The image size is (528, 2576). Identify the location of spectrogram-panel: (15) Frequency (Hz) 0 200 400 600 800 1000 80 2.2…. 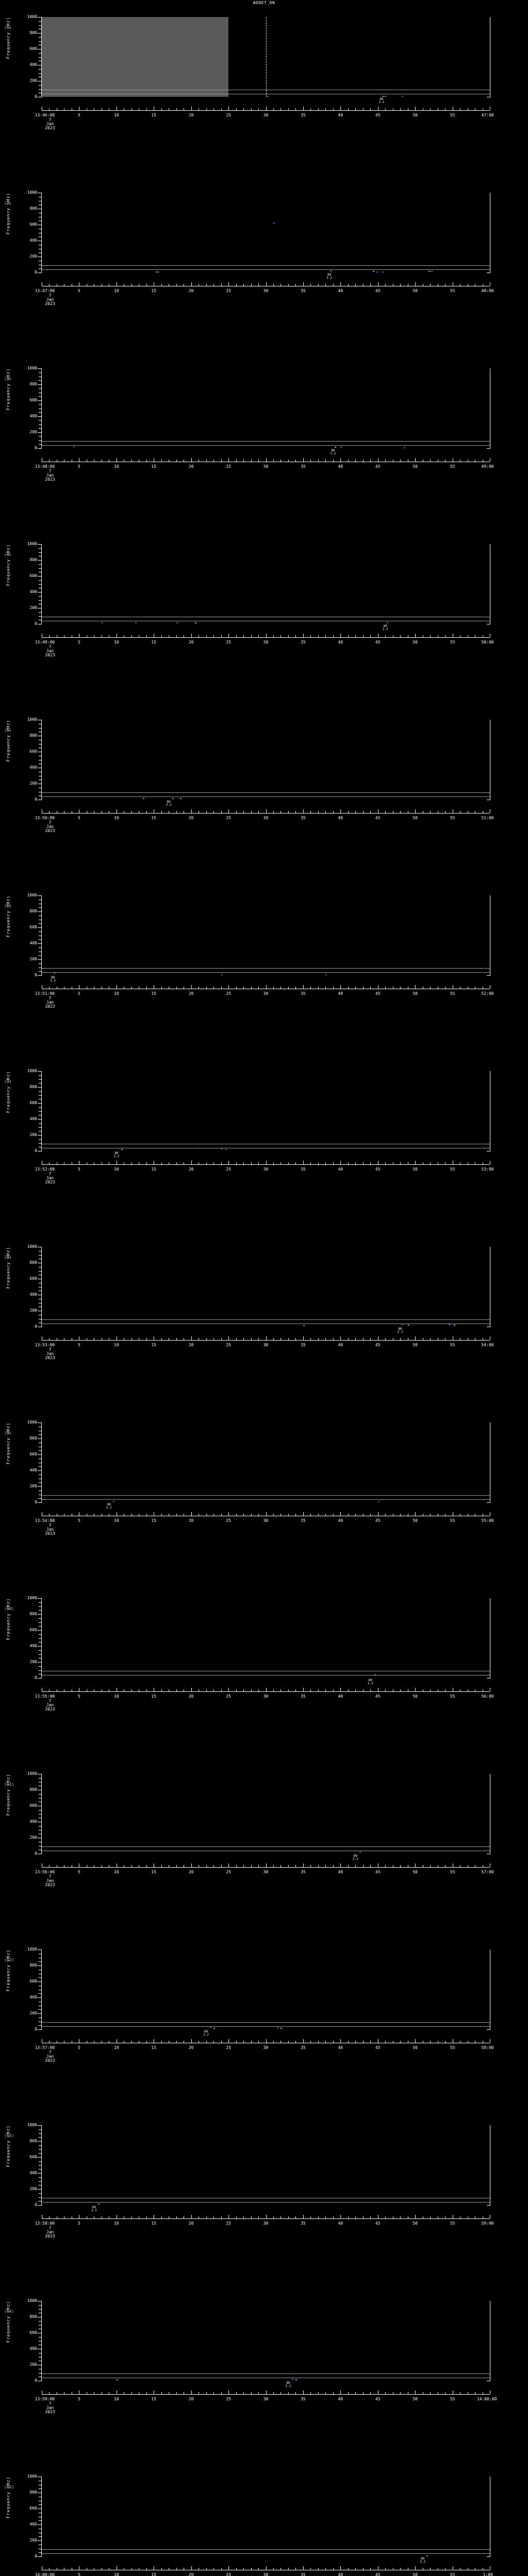
(264, 2520).